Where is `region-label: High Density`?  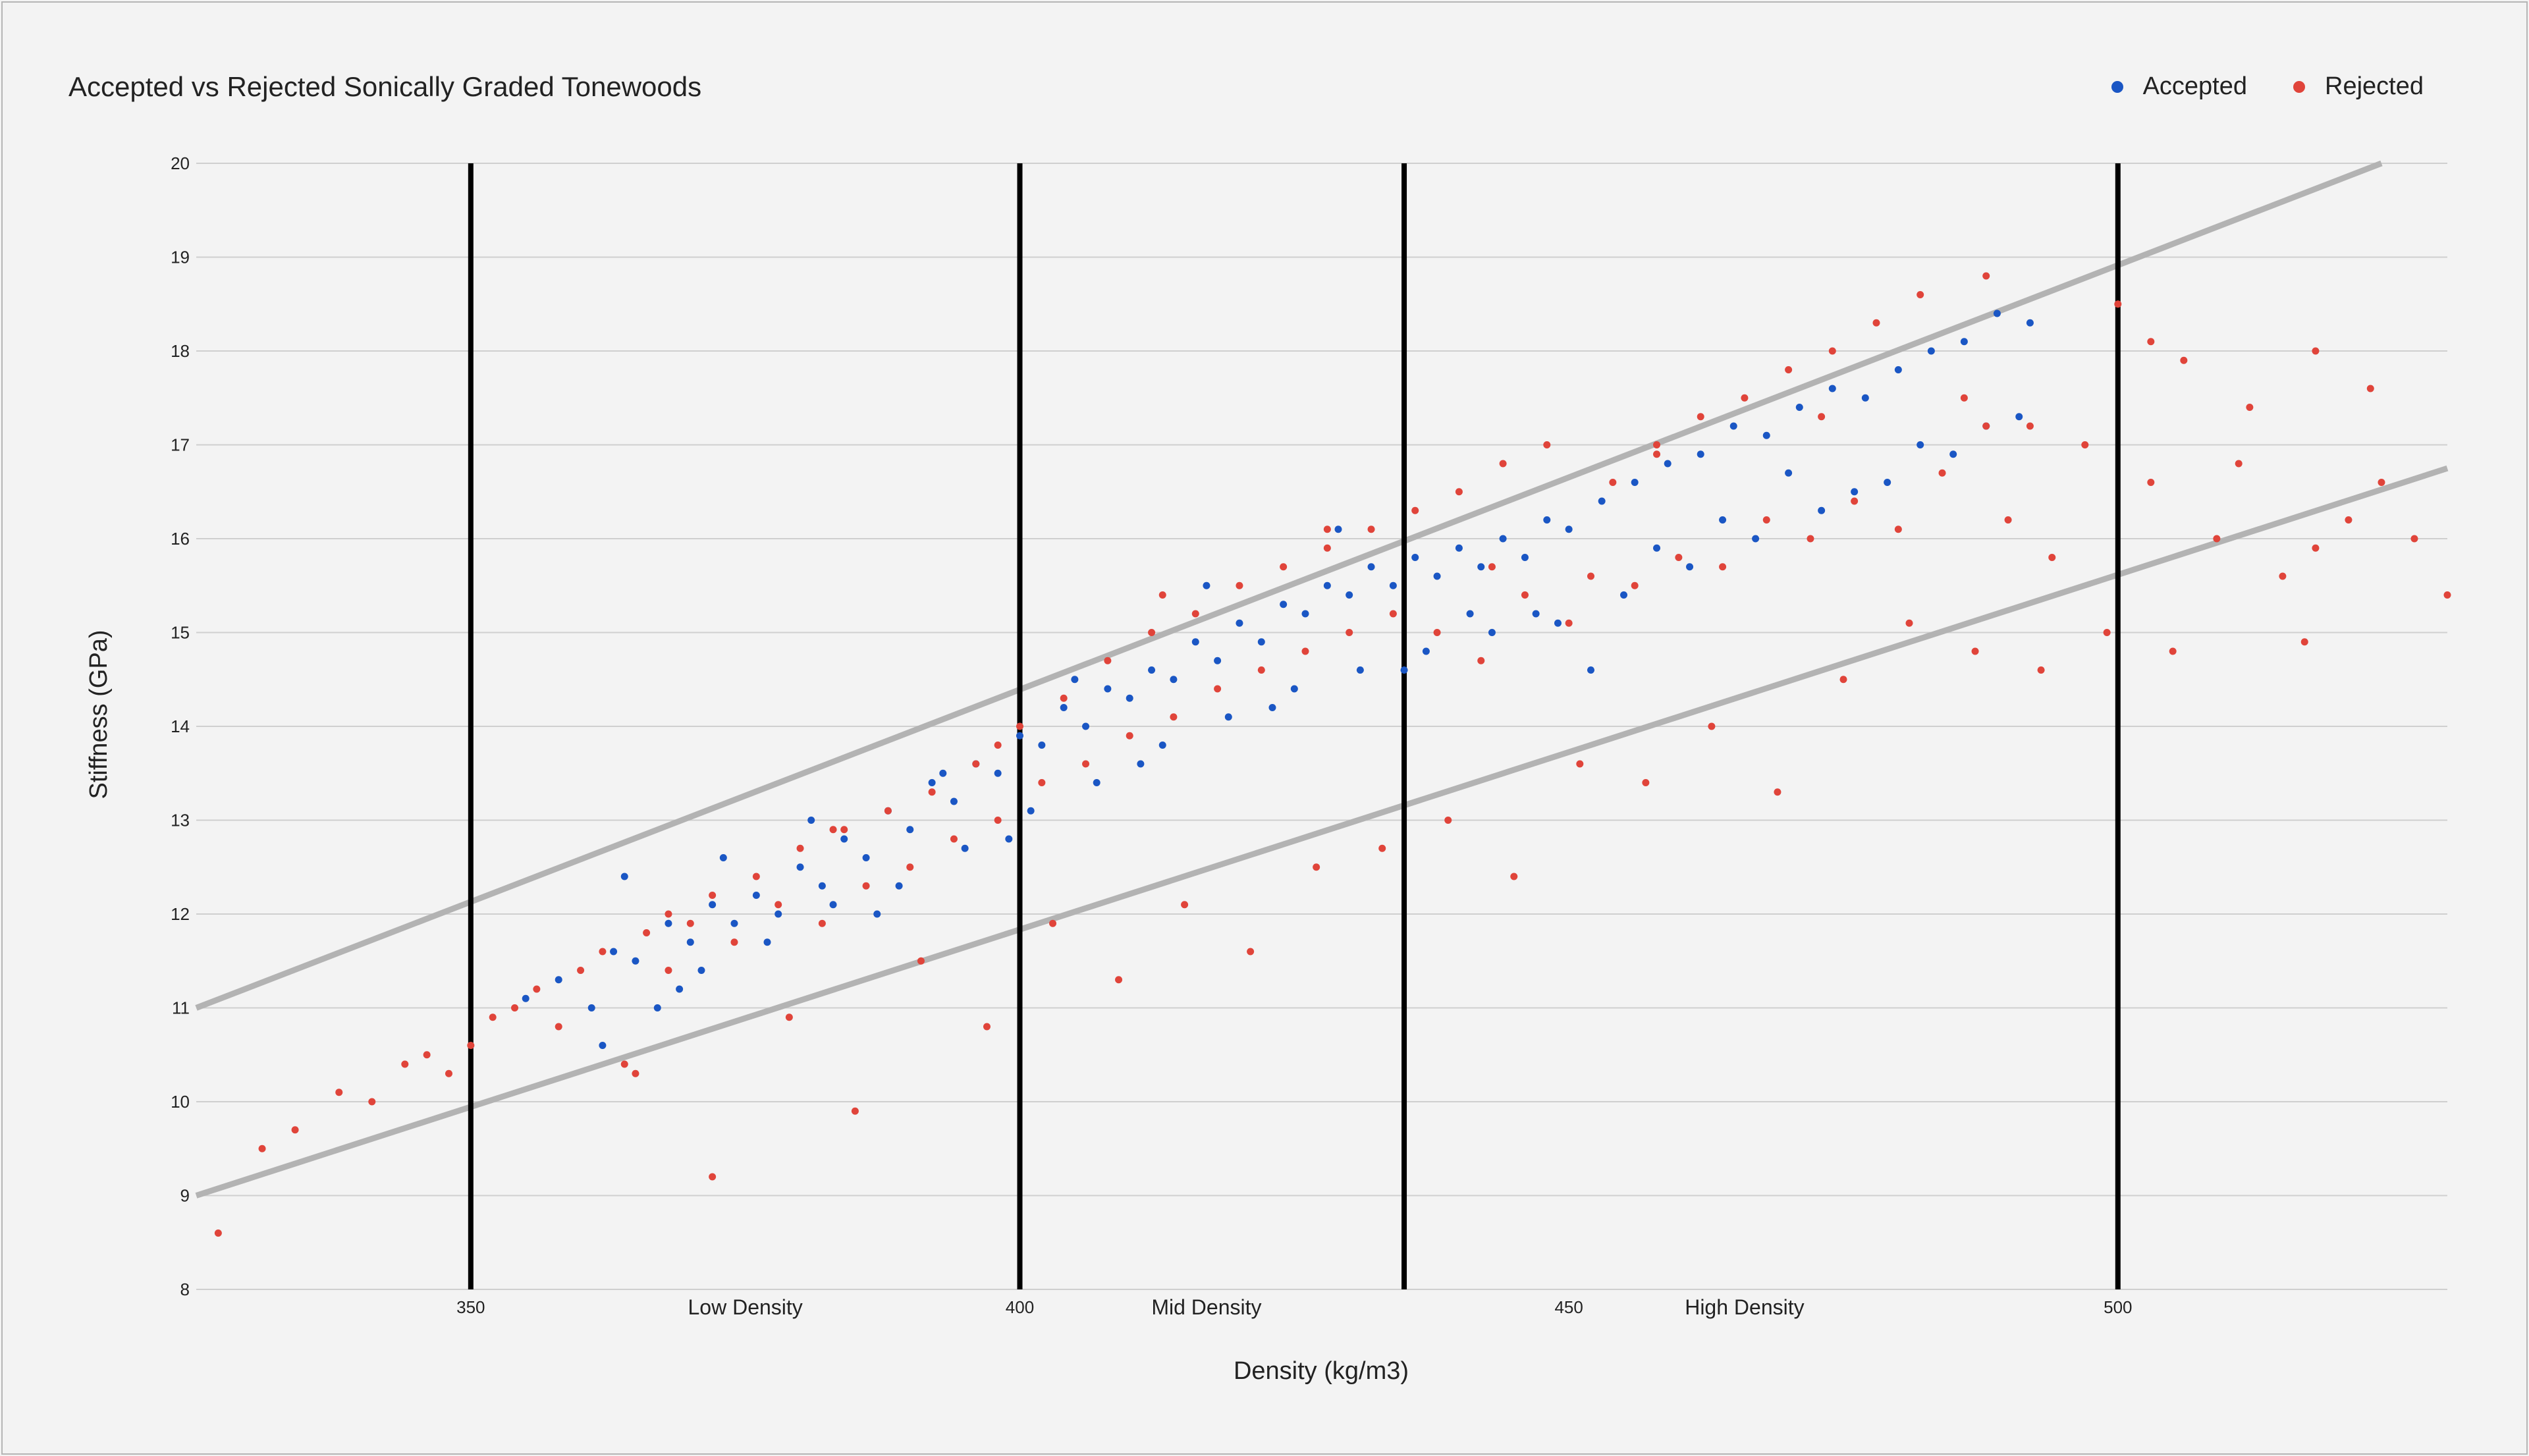 region-label: High Density is located at coordinates (1744, 1307).